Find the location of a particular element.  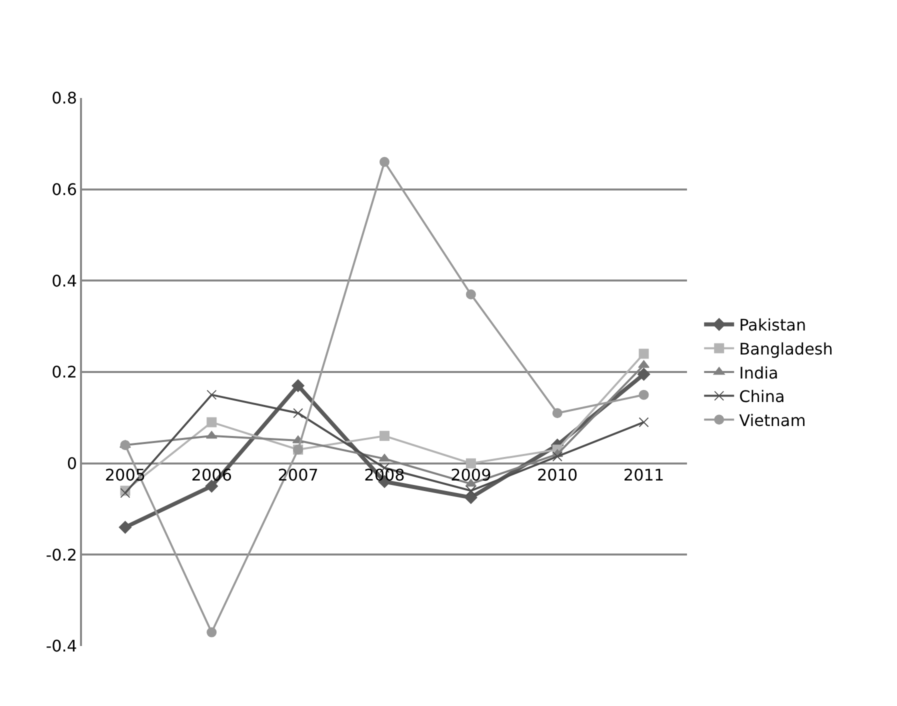

x-tick-label: 2011 is located at coordinates (643, 474).